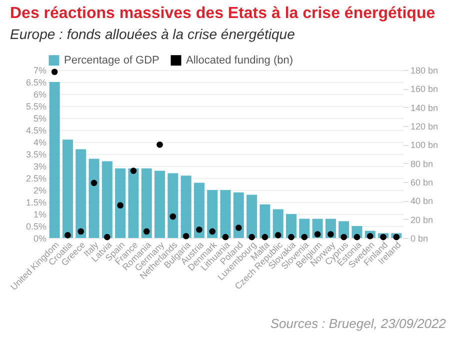 This screenshot has width=460, height=344. What do you see at coordinates (422, 163) in the screenshot?
I see `y2-tick-label: 80 bn` at bounding box center [422, 163].